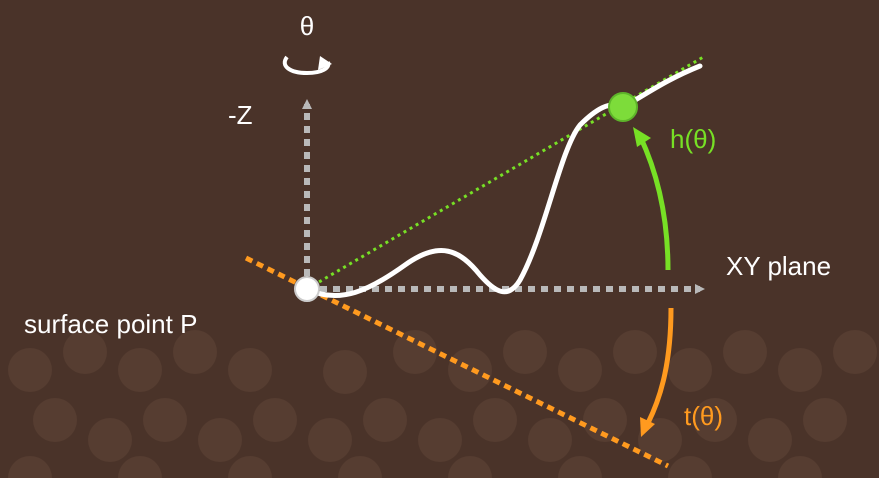 This screenshot has width=879, height=478. Describe the element at coordinates (642, 137) in the screenshot. I see `horizon-angle-arrowhead-icon` at that location.